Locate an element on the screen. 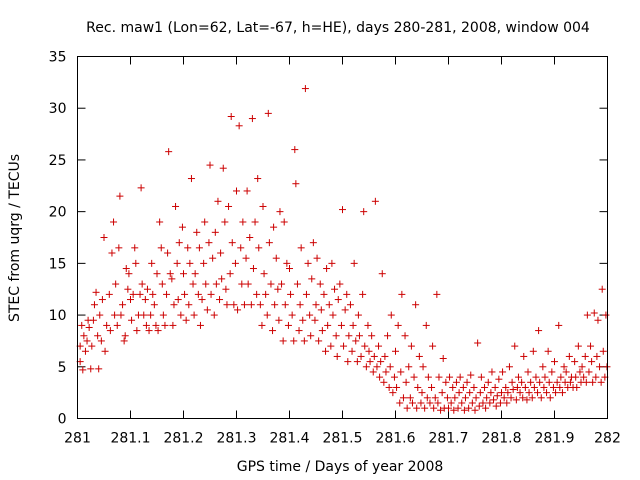 The height and width of the screenshot is (480, 640). x-tick-label: 281.5 is located at coordinates (342, 439).